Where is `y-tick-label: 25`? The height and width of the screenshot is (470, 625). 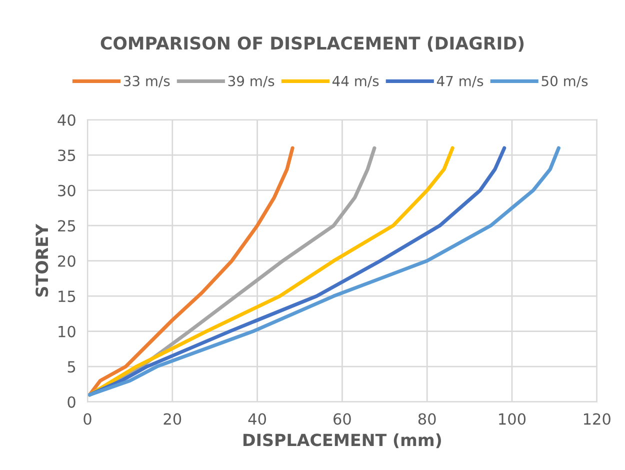 y-tick-label: 25 is located at coordinates (67, 226).